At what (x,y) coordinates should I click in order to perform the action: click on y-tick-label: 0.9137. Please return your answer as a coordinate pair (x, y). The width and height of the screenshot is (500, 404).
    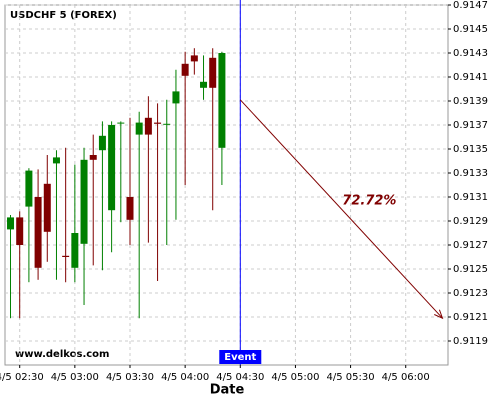
    Looking at the image, I should click on (470, 125).